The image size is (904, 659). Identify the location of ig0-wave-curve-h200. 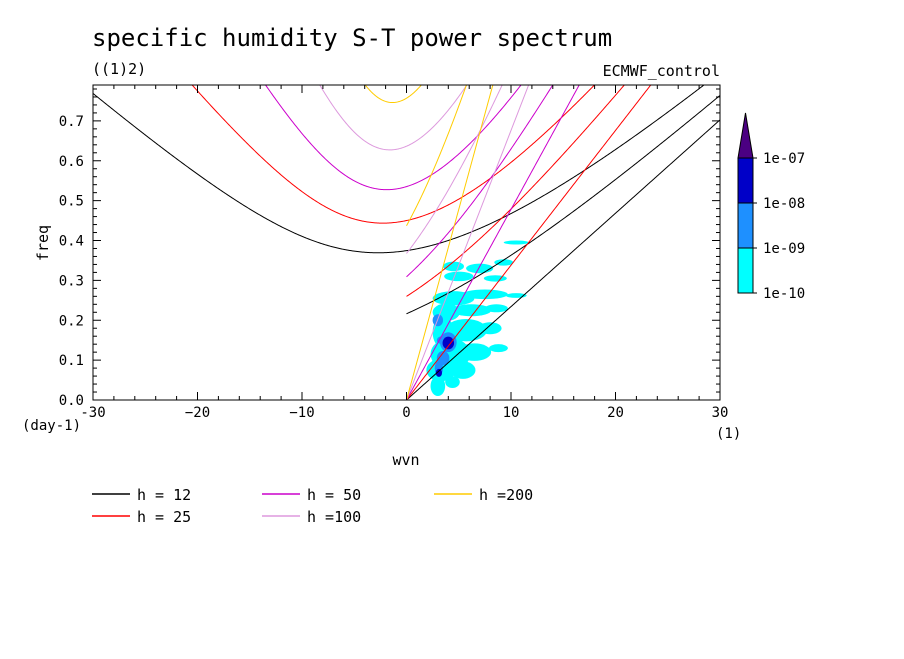
(436, 155).